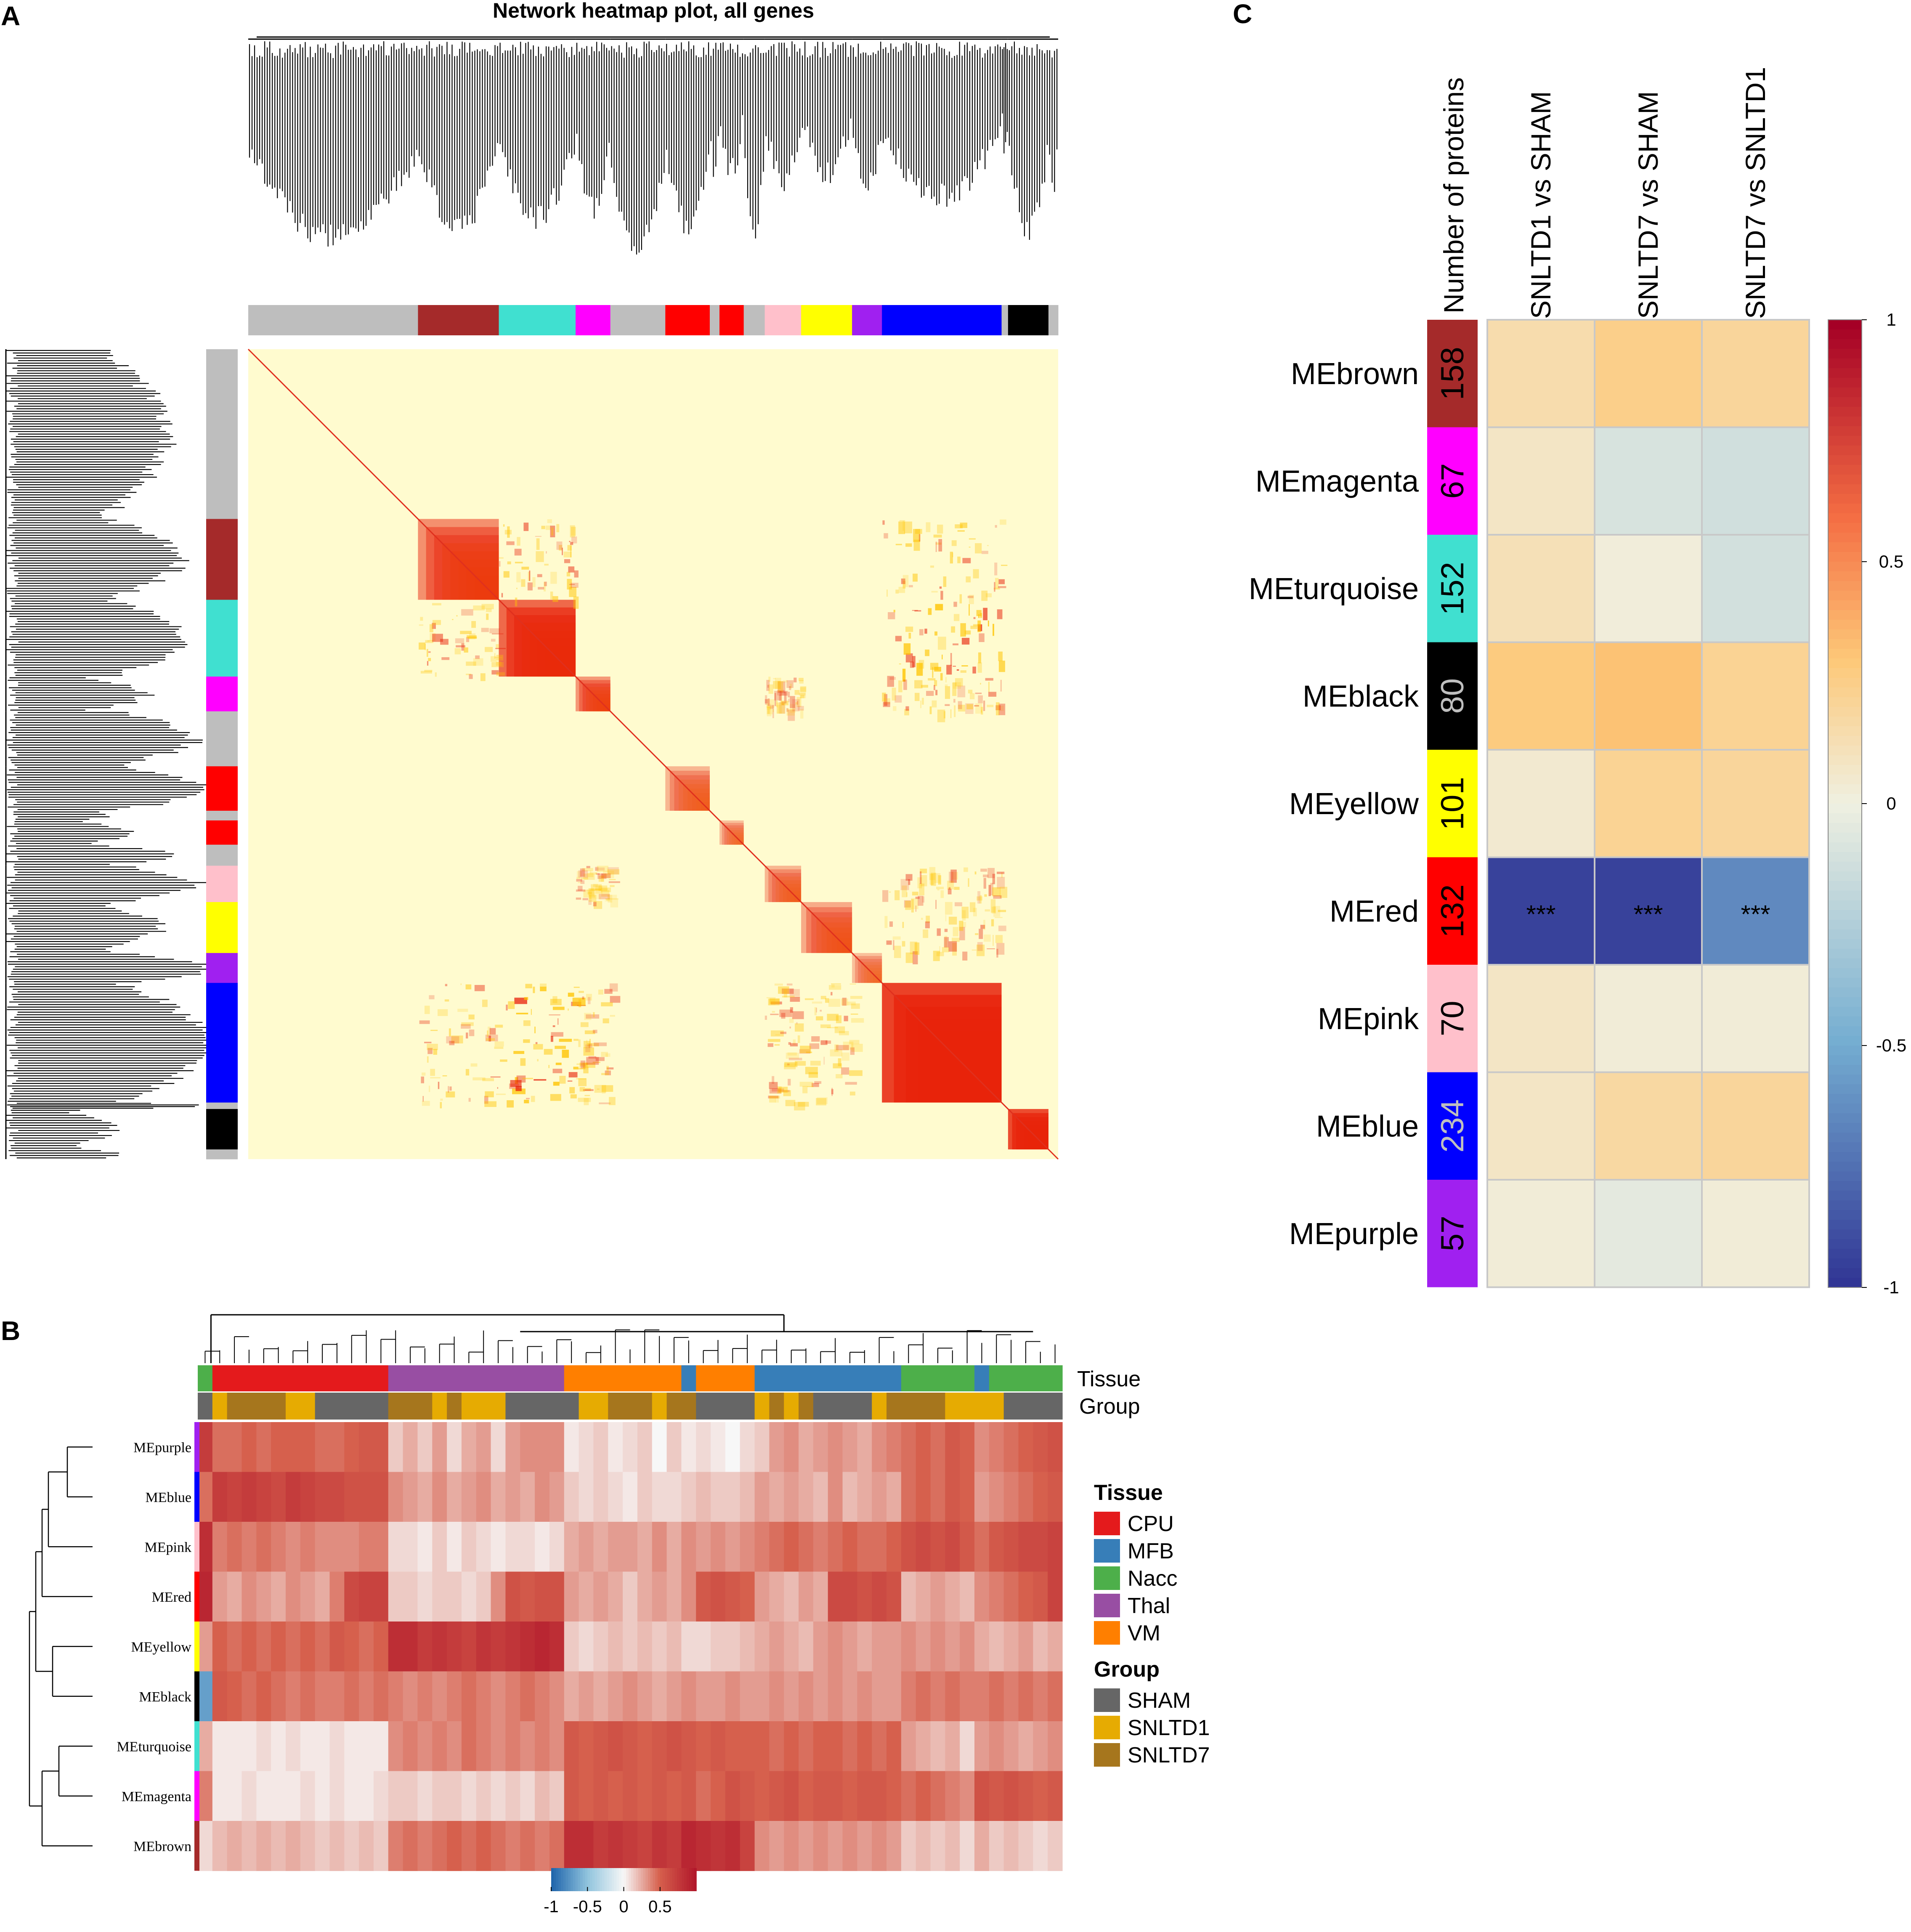 The height and width of the screenshot is (1932, 1911). I want to click on row-label-MEpurple: MEpurple, so click(162, 1447).